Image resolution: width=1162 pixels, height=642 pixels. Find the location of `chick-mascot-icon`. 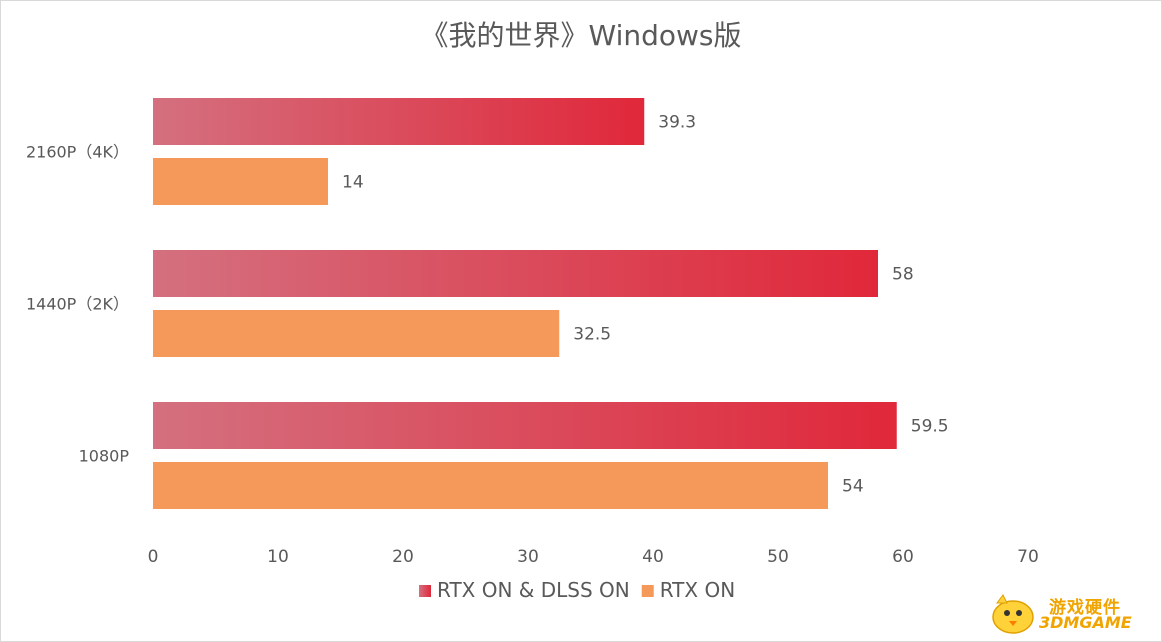

chick-mascot-icon is located at coordinates (1013, 614).